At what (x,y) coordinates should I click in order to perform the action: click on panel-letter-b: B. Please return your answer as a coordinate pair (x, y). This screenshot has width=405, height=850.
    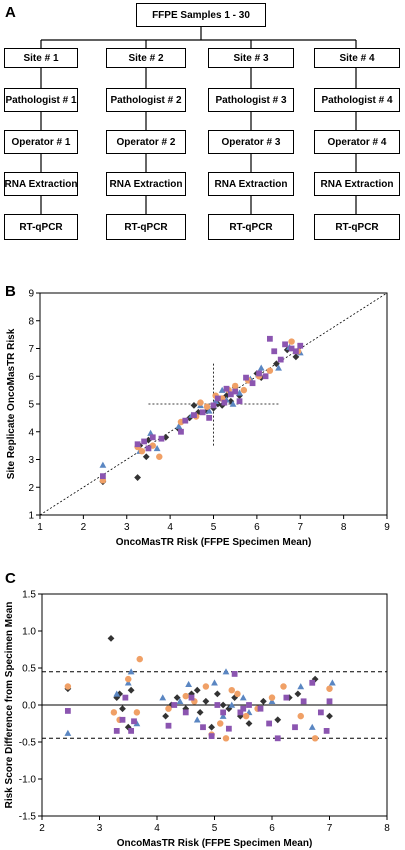
    Looking at the image, I should click on (10, 291).